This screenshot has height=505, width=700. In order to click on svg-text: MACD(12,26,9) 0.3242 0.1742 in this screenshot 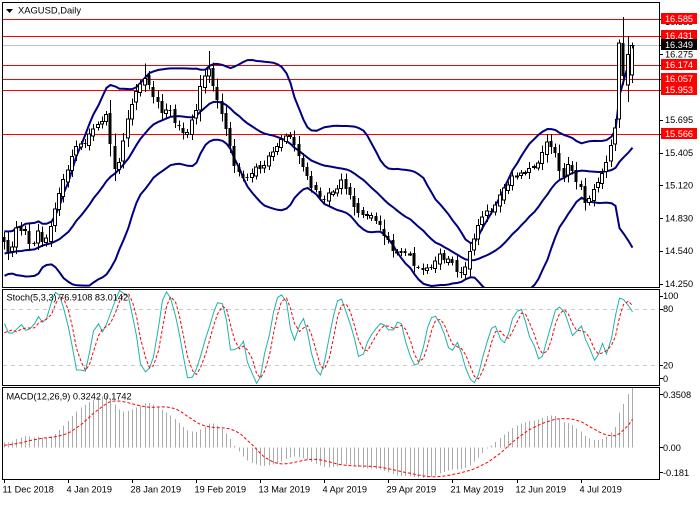, I will do `click(69, 396)`.